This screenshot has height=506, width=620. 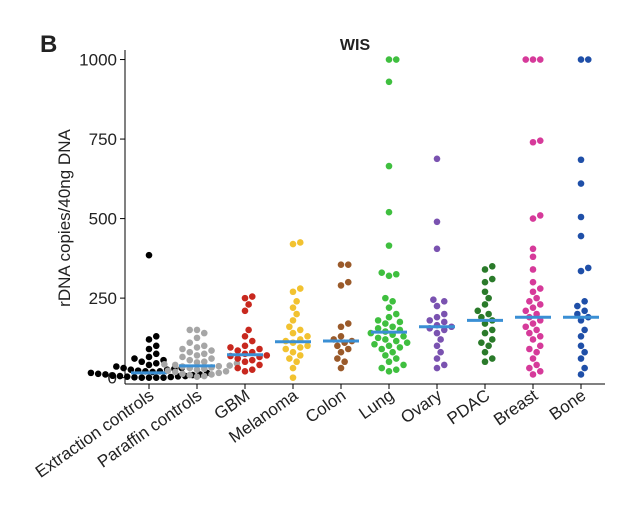 What do you see at coordinates (103, 139) in the screenshot?
I see `y-tick-label: 750` at bounding box center [103, 139].